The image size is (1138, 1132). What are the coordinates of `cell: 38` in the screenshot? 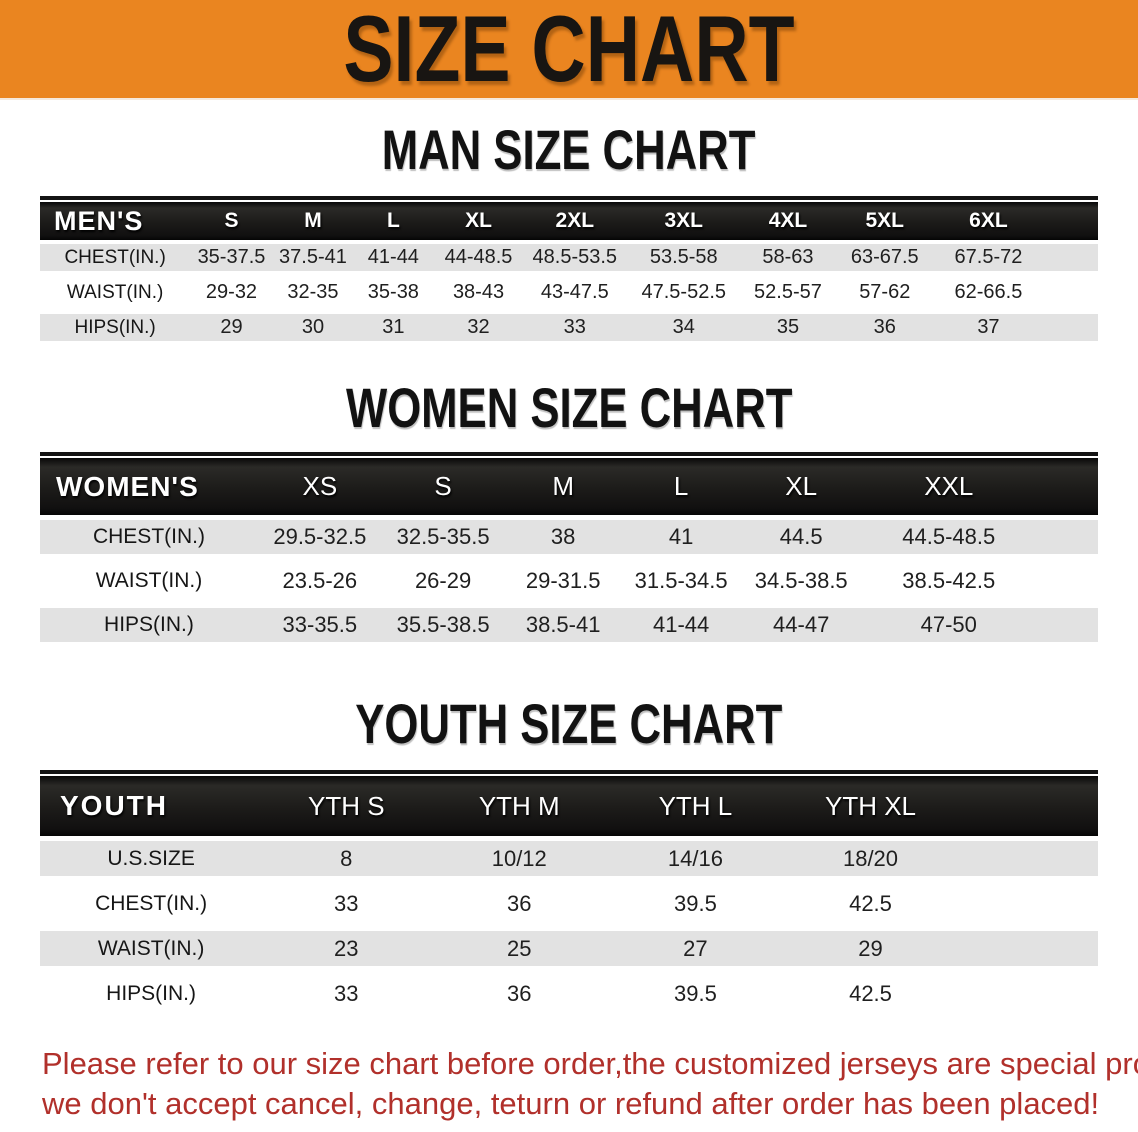 It's located at (563, 537).